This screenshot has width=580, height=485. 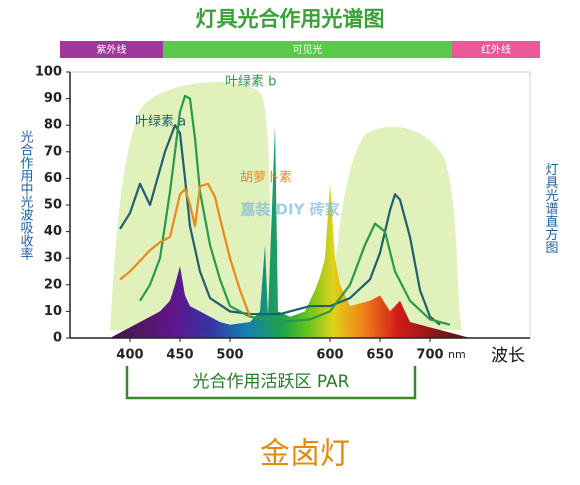 What do you see at coordinates (250, 82) in the screenshot?
I see `series-label: 叶绿素 b` at bounding box center [250, 82].